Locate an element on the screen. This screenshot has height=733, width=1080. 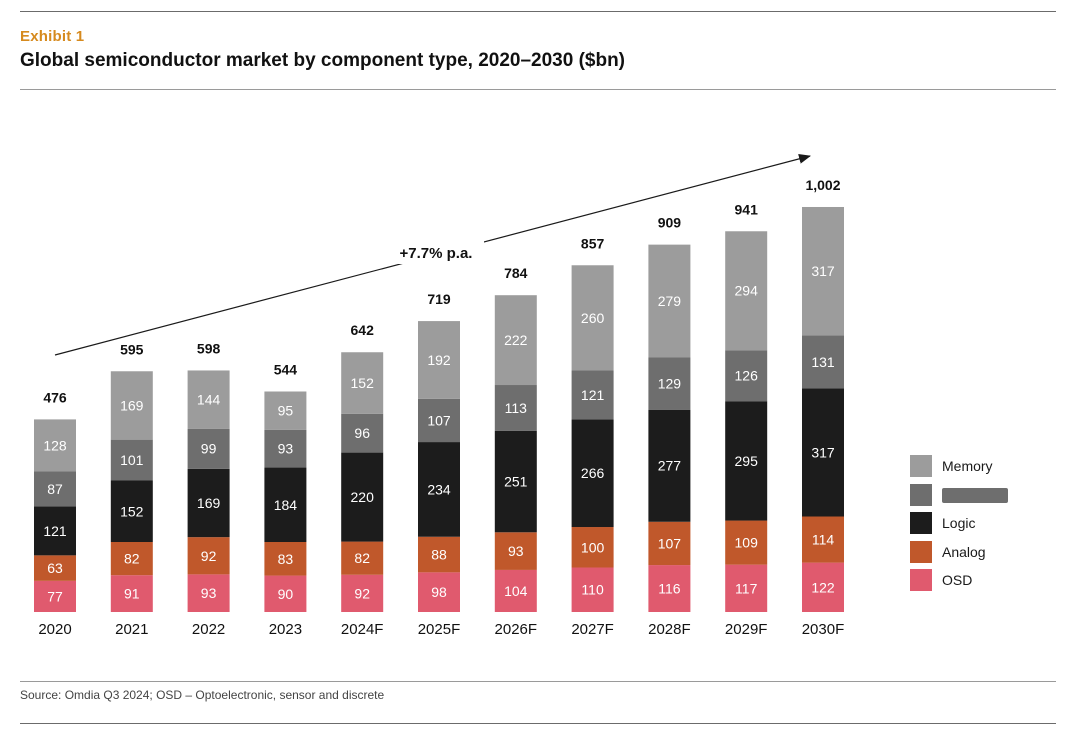
bar-segment-memory-2030f is located at coordinates (823, 271).